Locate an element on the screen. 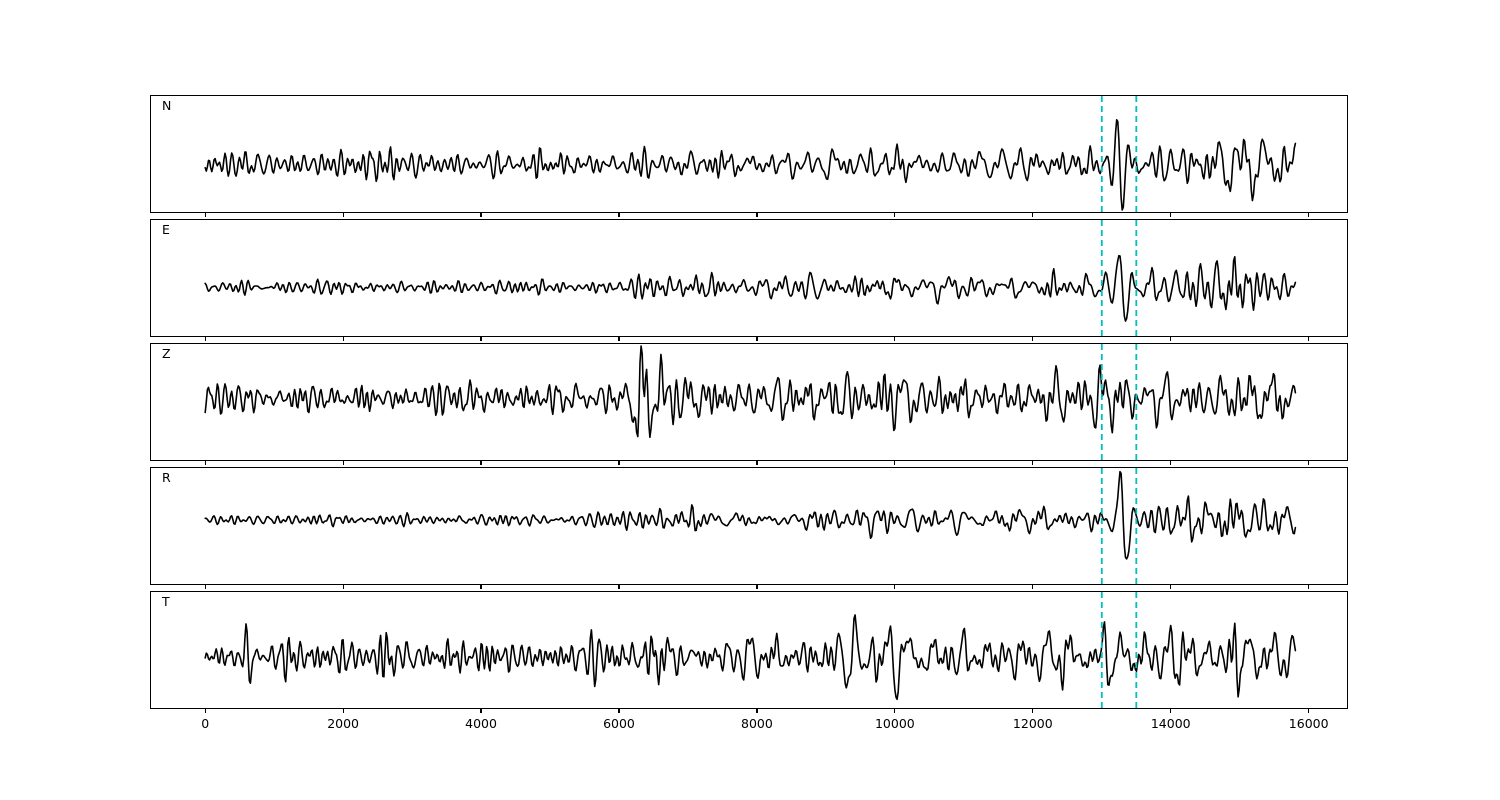 The image size is (1500, 800). waveform-trace-R is located at coordinates (750, 515).